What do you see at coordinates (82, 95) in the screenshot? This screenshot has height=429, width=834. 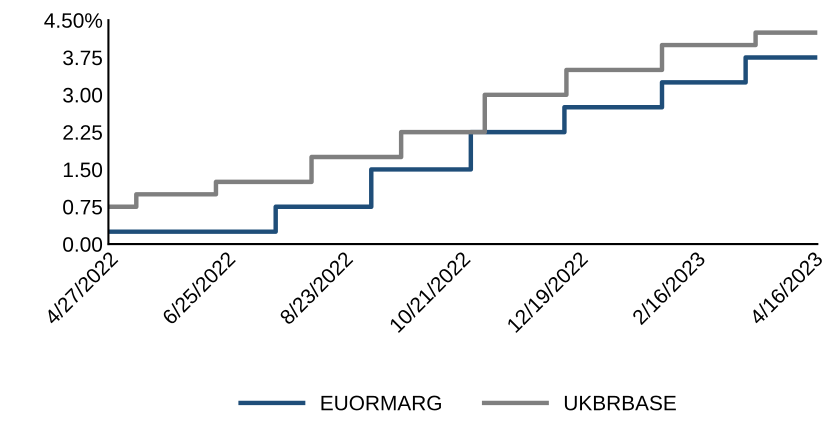 I see `y-tick-label: 3.00` at bounding box center [82, 95].